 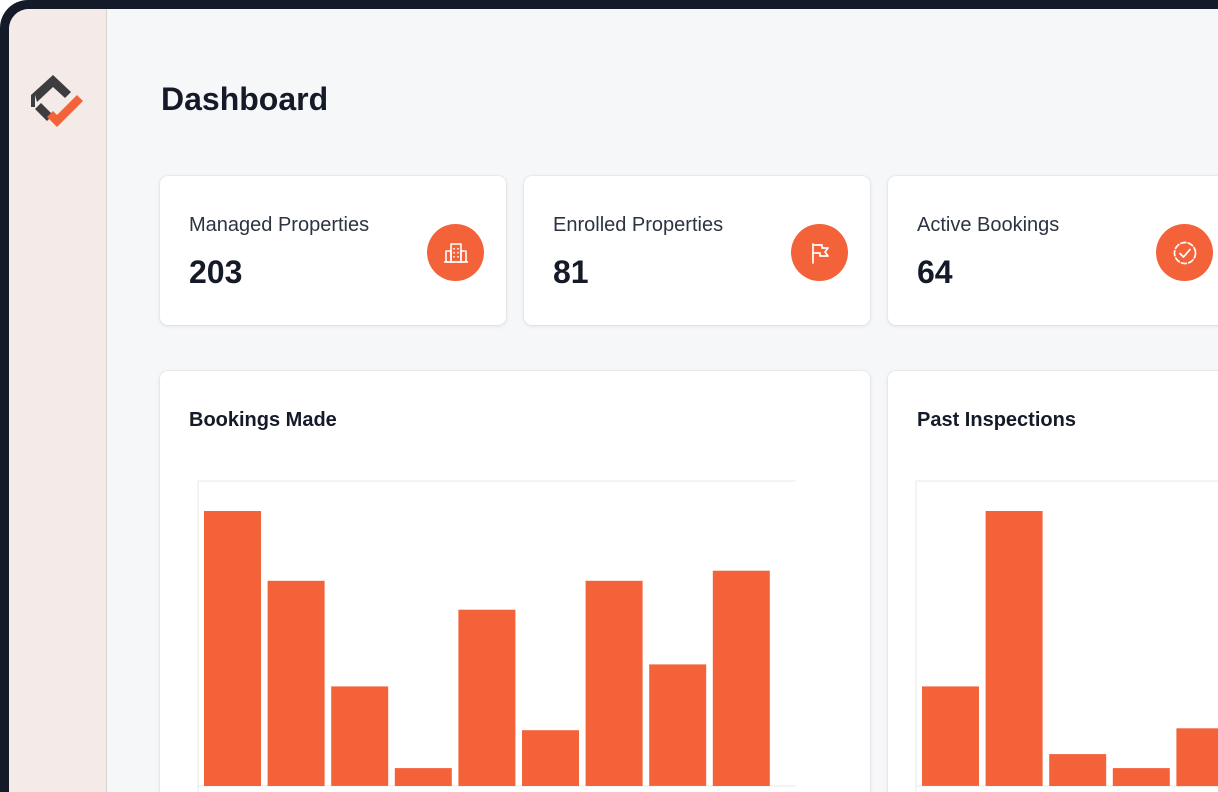 I want to click on check-circle-icon, so click(x=1184, y=252).